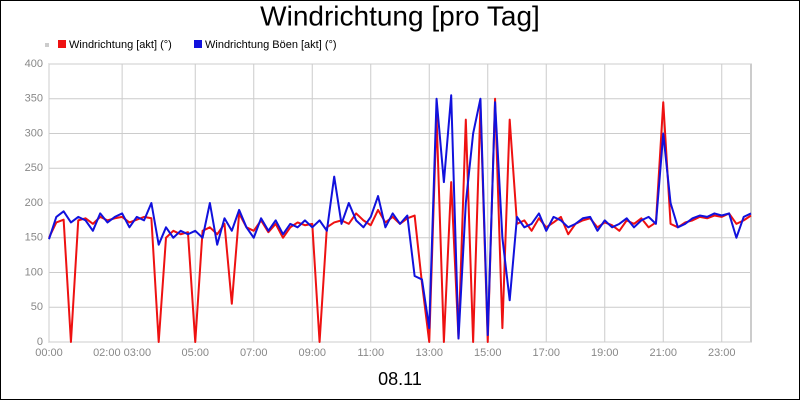 Image resolution: width=800 pixels, height=400 pixels. Describe the element at coordinates (663, 353) in the screenshot. I see `x-tick-label: 21:00` at that location.